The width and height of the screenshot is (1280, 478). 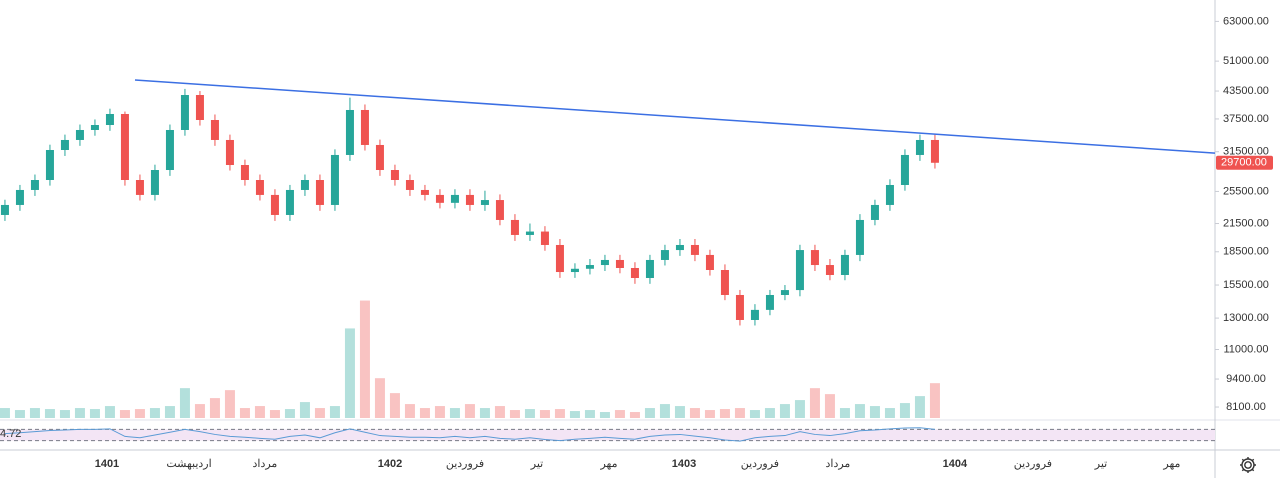 What do you see at coordinates (684, 464) in the screenshot?
I see `x-tick-label: 1403` at bounding box center [684, 464].